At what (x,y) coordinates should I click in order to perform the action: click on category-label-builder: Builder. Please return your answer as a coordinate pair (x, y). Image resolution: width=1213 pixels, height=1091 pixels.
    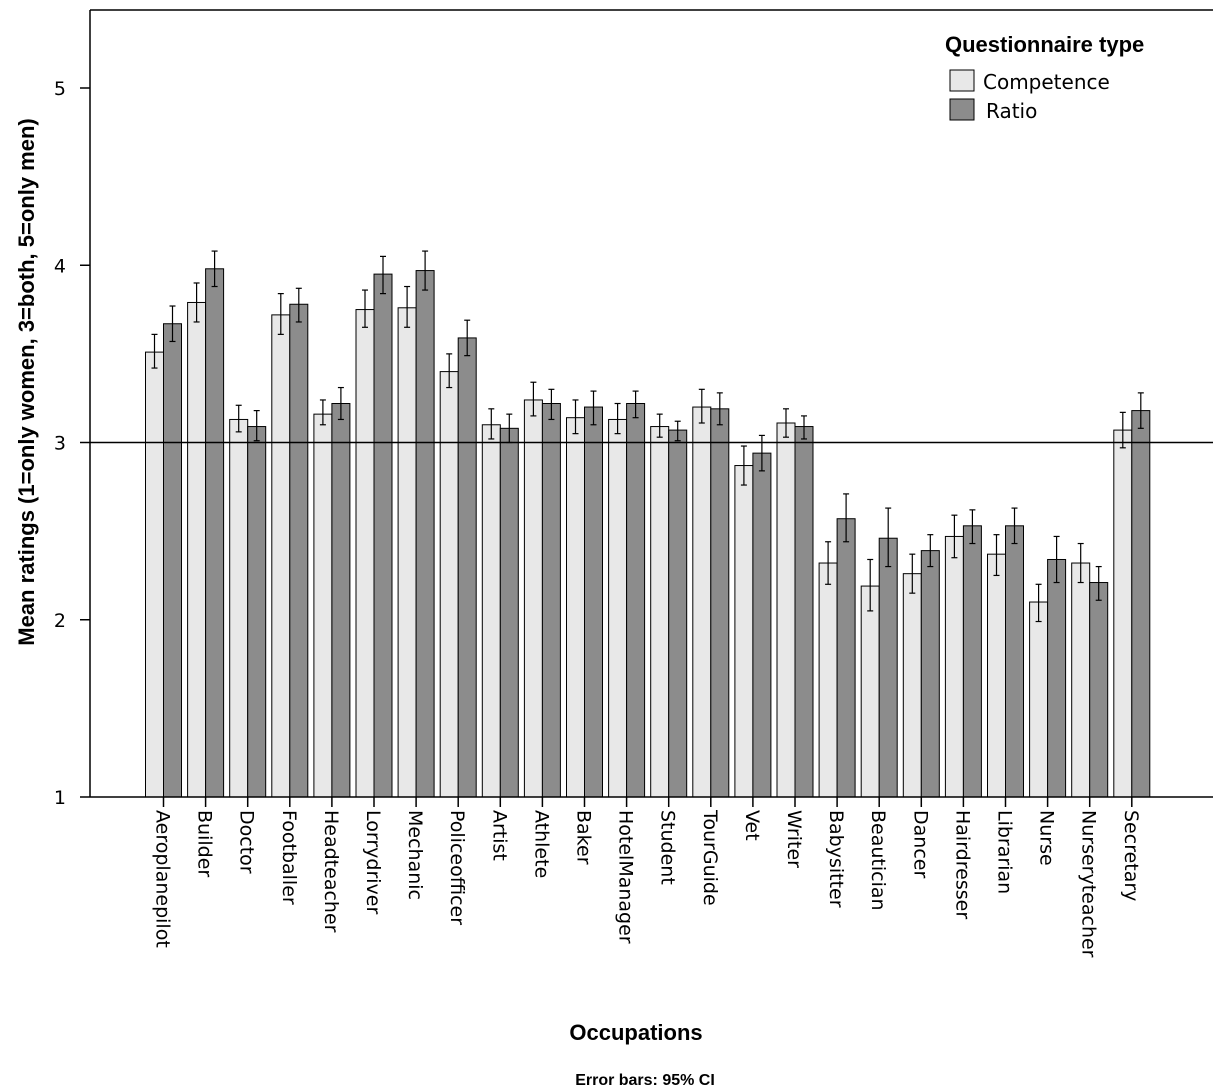
    Looking at the image, I should click on (205, 843).